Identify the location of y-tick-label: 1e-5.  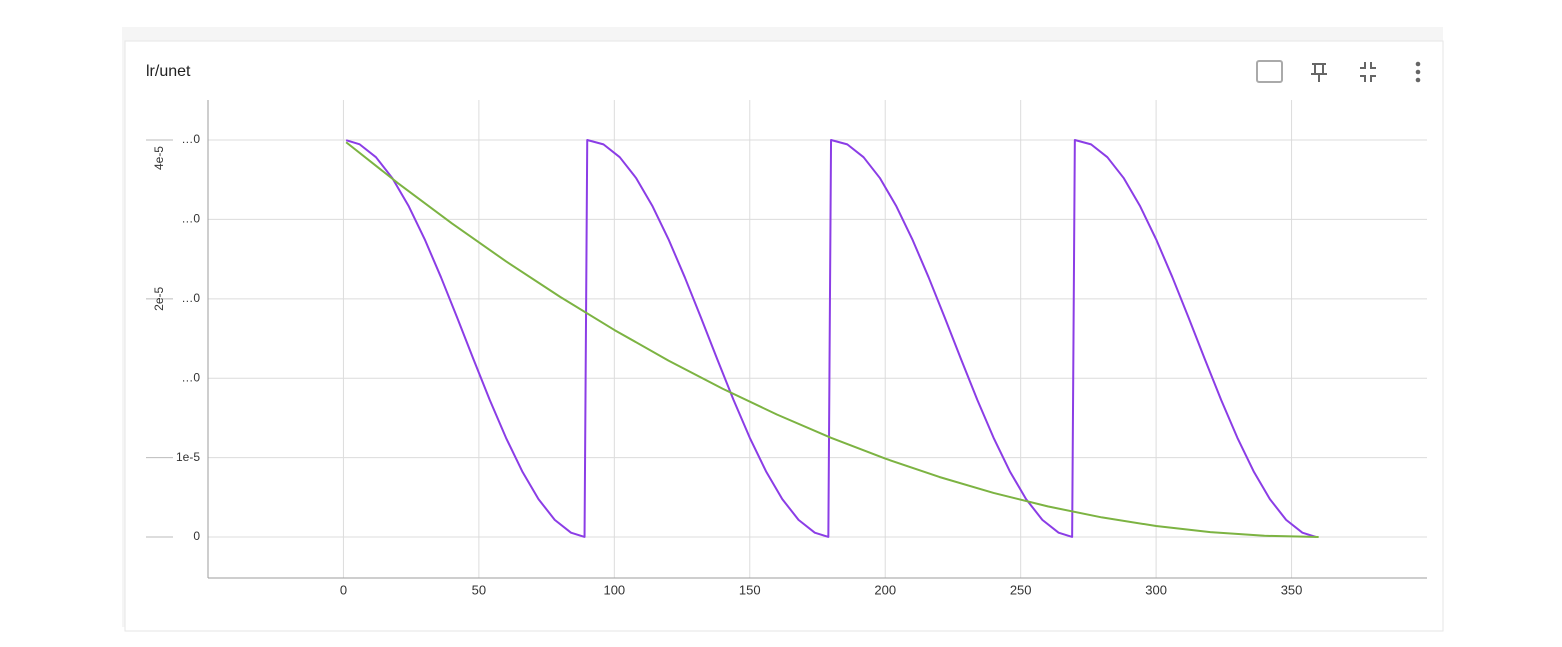
(188, 457).